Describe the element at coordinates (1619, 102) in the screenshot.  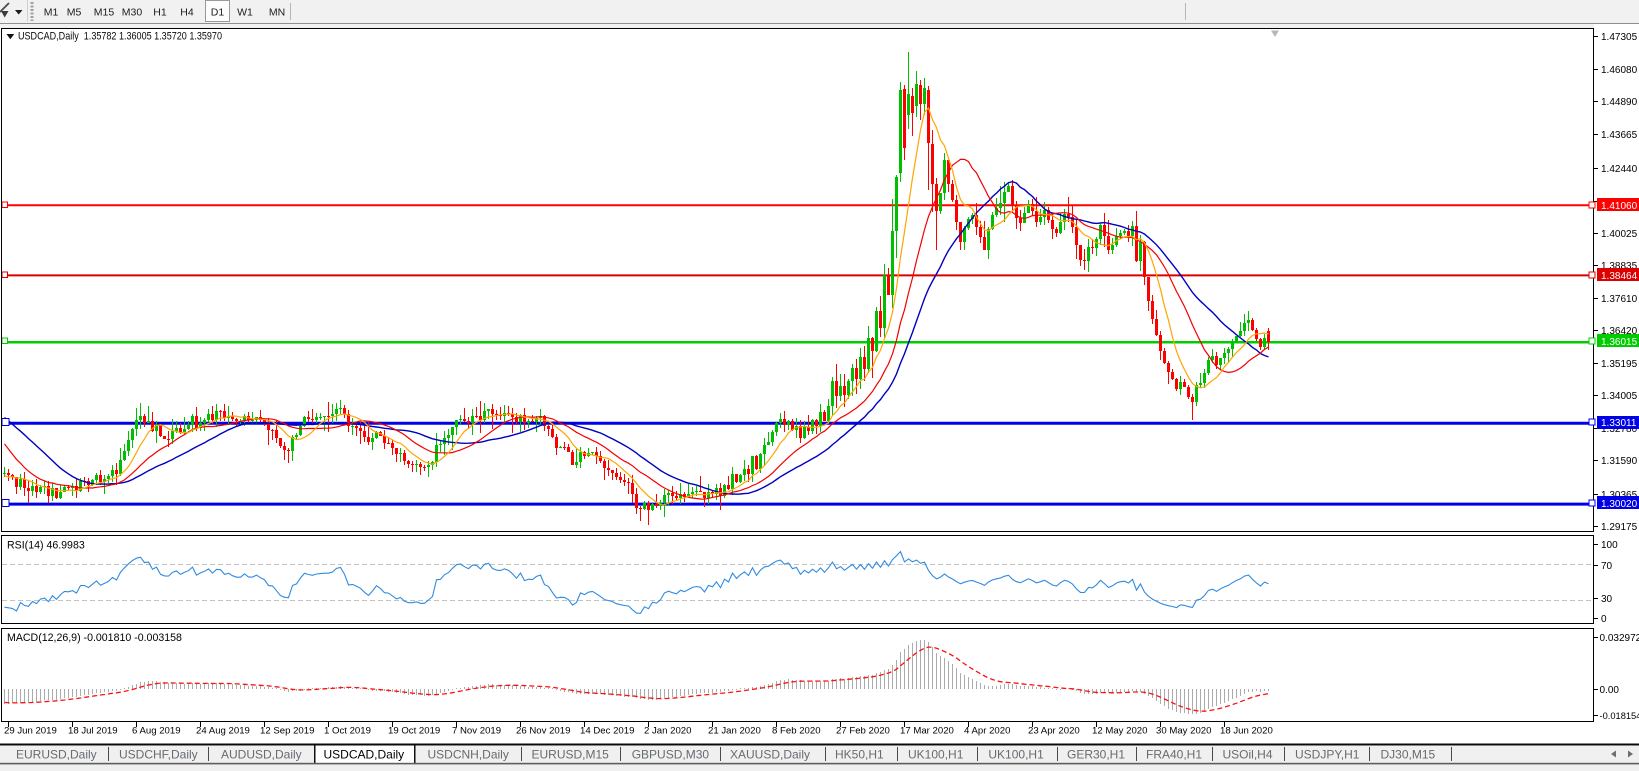
I see `svg-text: 1.44890` at that location.